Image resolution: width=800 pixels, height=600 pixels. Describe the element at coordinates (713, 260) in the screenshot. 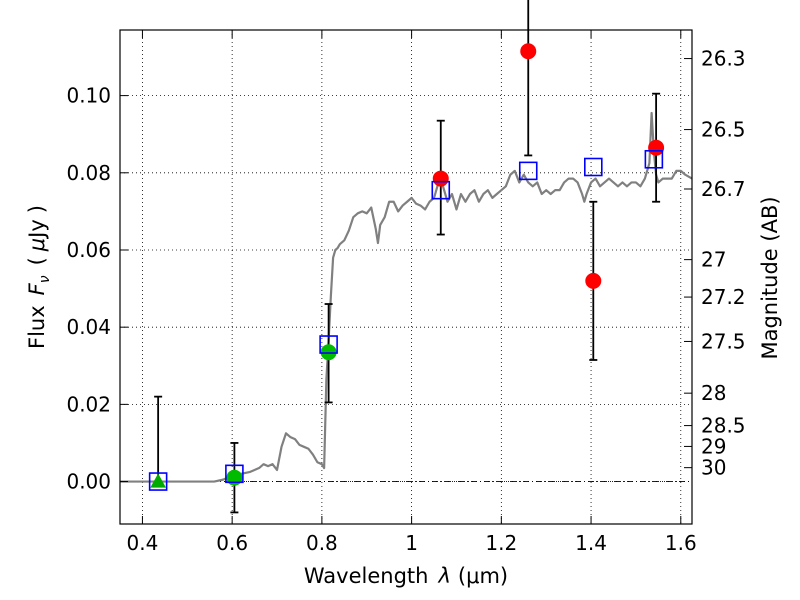

I see `y2-tick-label: 27` at that location.